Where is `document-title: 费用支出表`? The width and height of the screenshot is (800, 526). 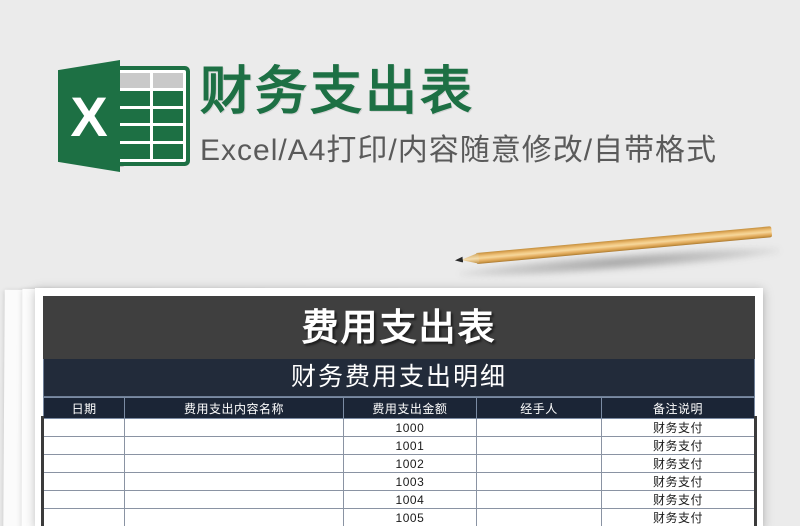 document-title: 费用支出表 is located at coordinates (399, 327).